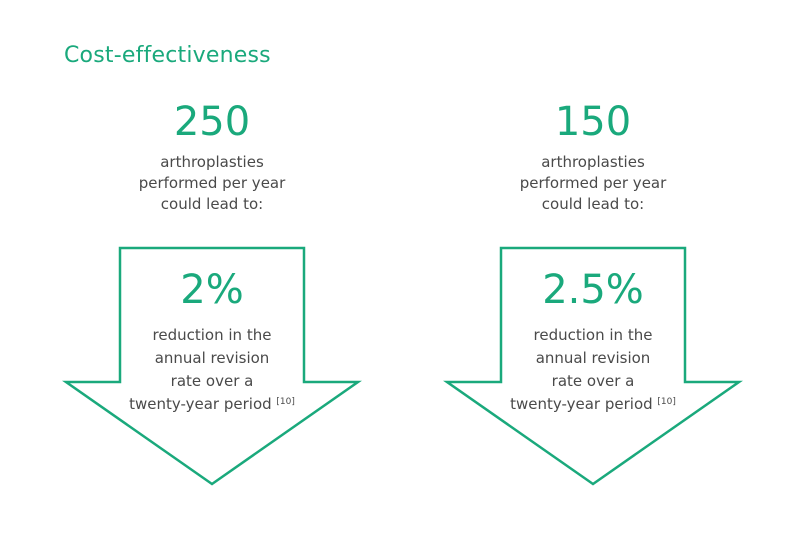 The height and width of the screenshot is (533, 800). I want to click on arthroplasty-count: 150, so click(593, 122).